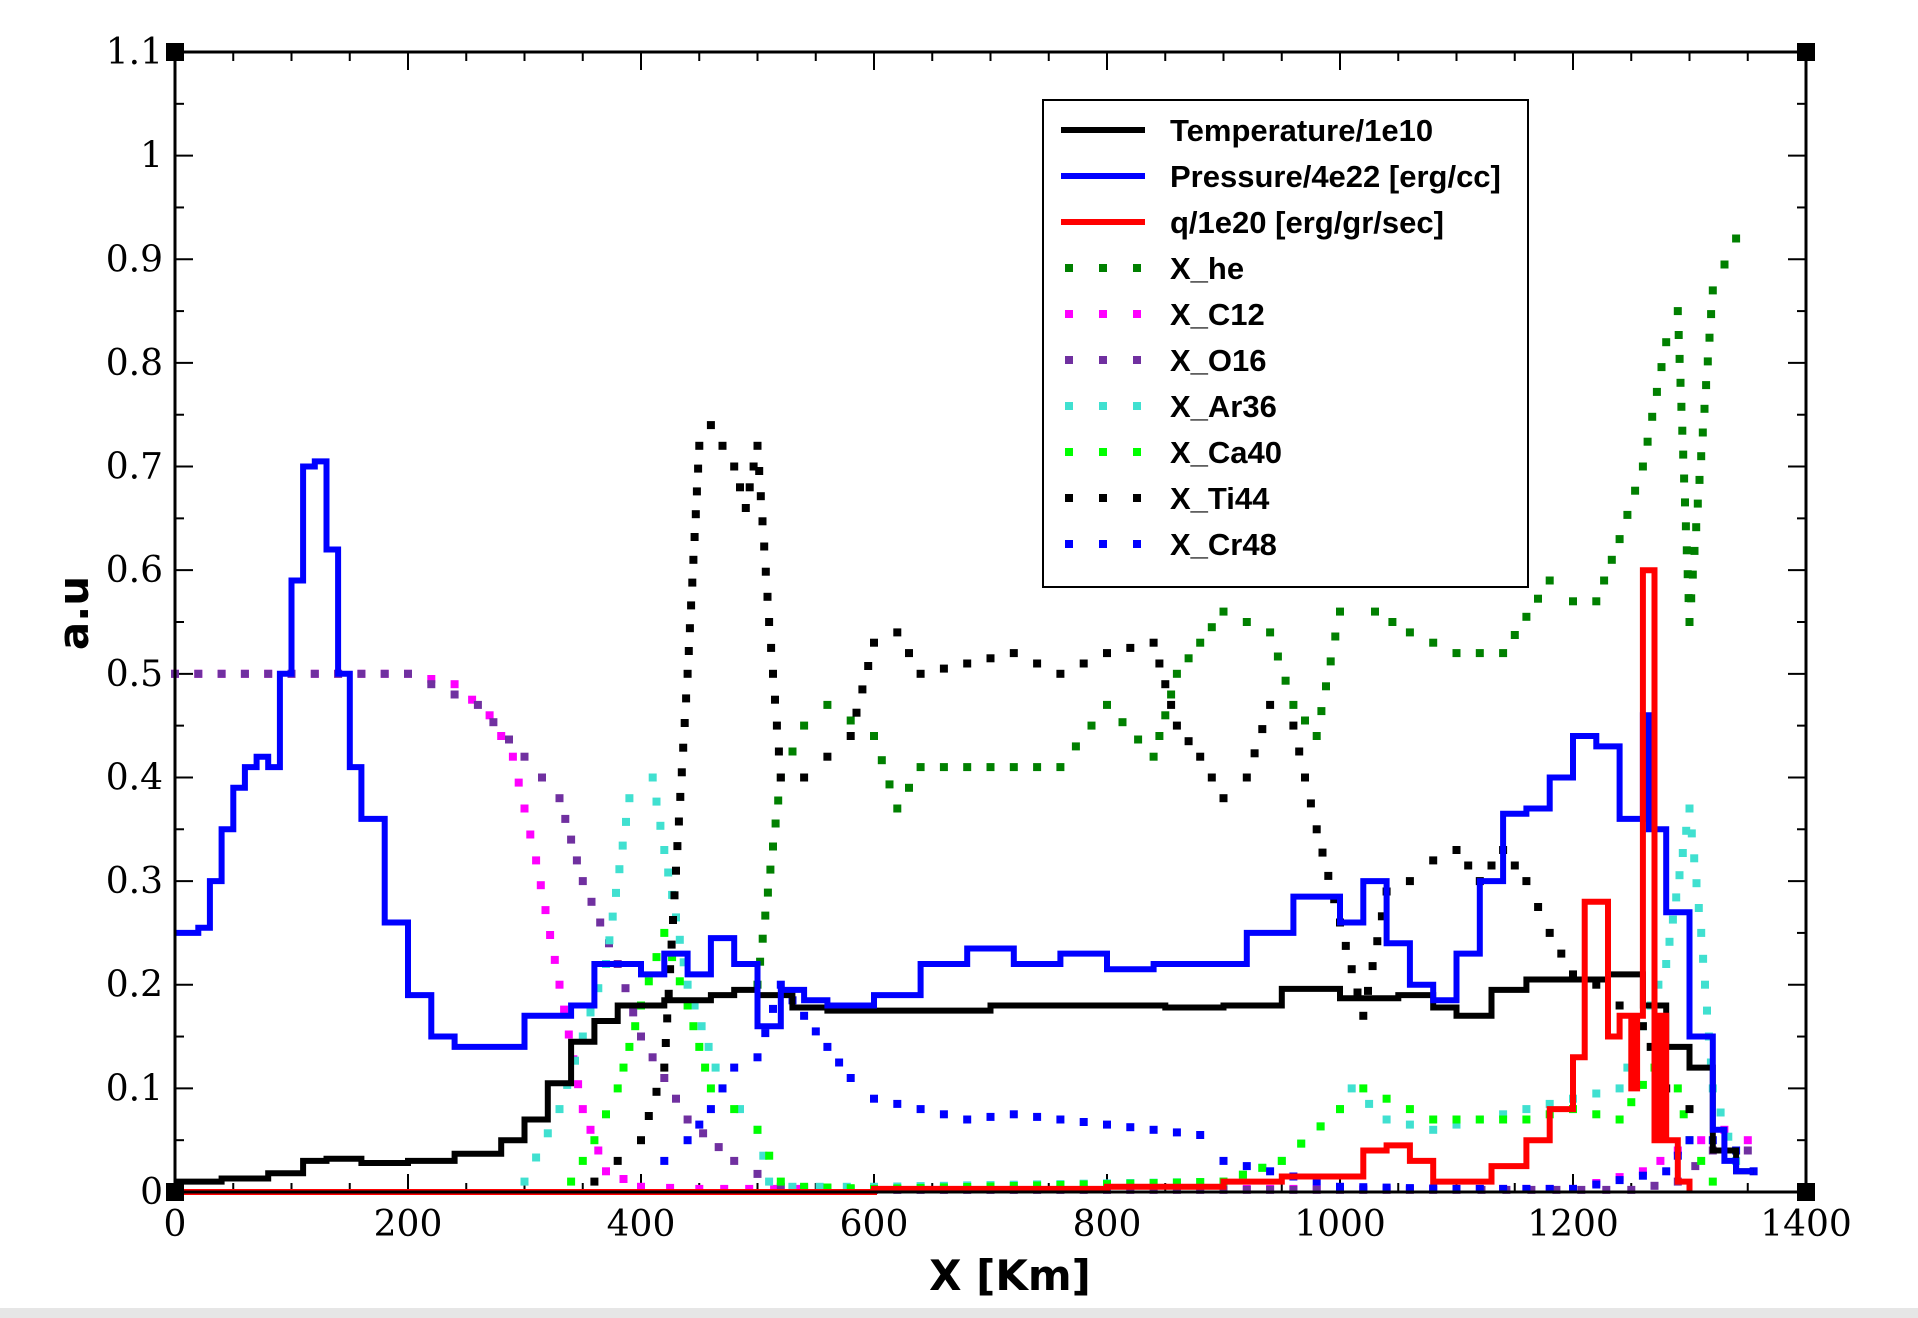  I want to click on legend-label: X_O16, so click(1218, 360).